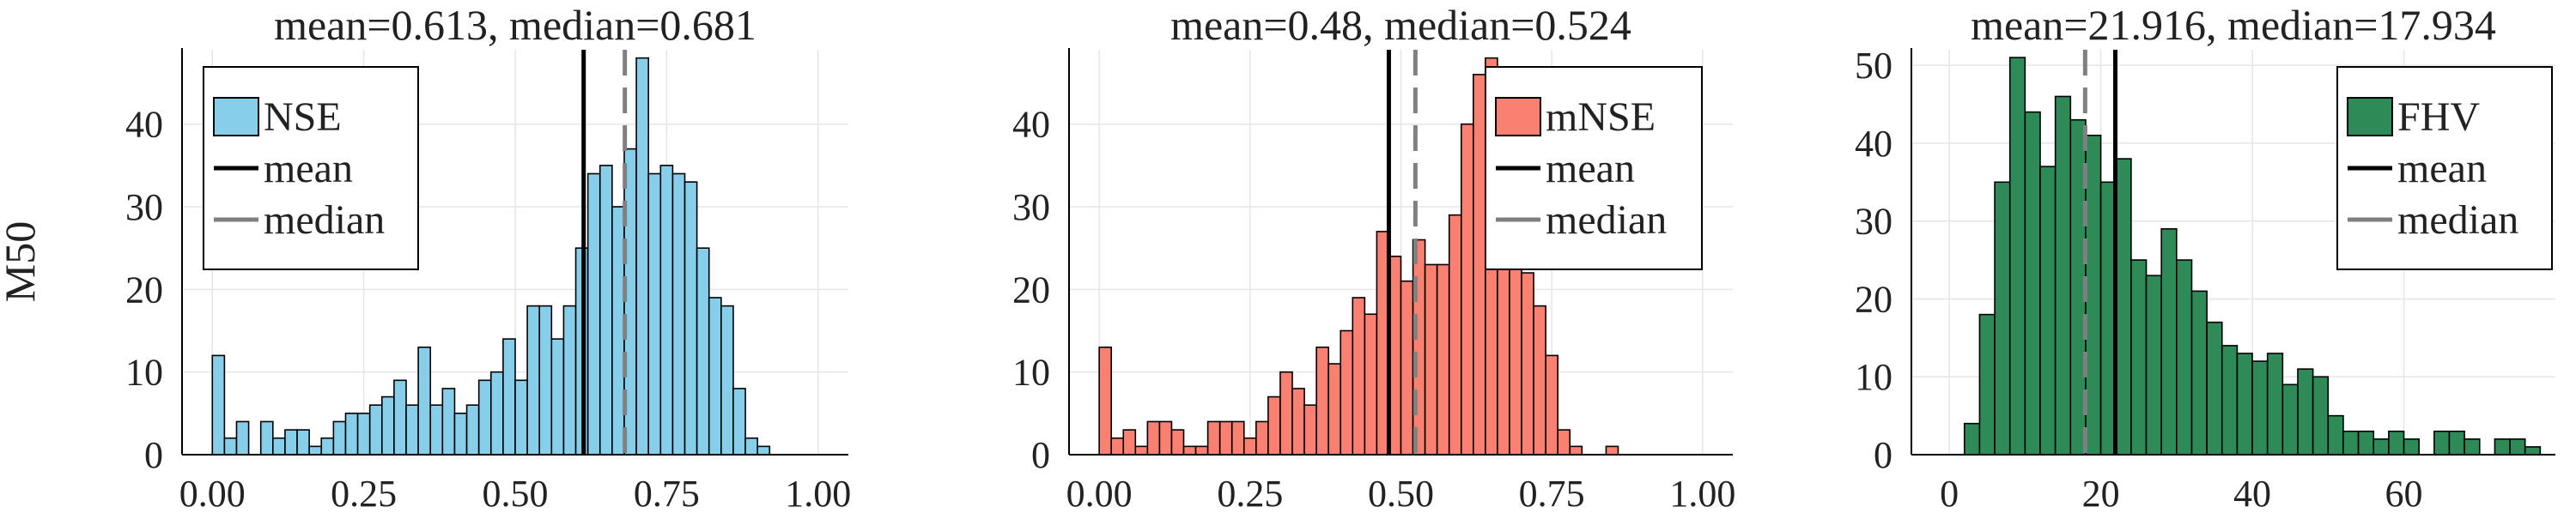 This screenshot has height=519, width=2576. What do you see at coordinates (1950, 494) in the screenshot?
I see `x-tick-label: 0` at bounding box center [1950, 494].